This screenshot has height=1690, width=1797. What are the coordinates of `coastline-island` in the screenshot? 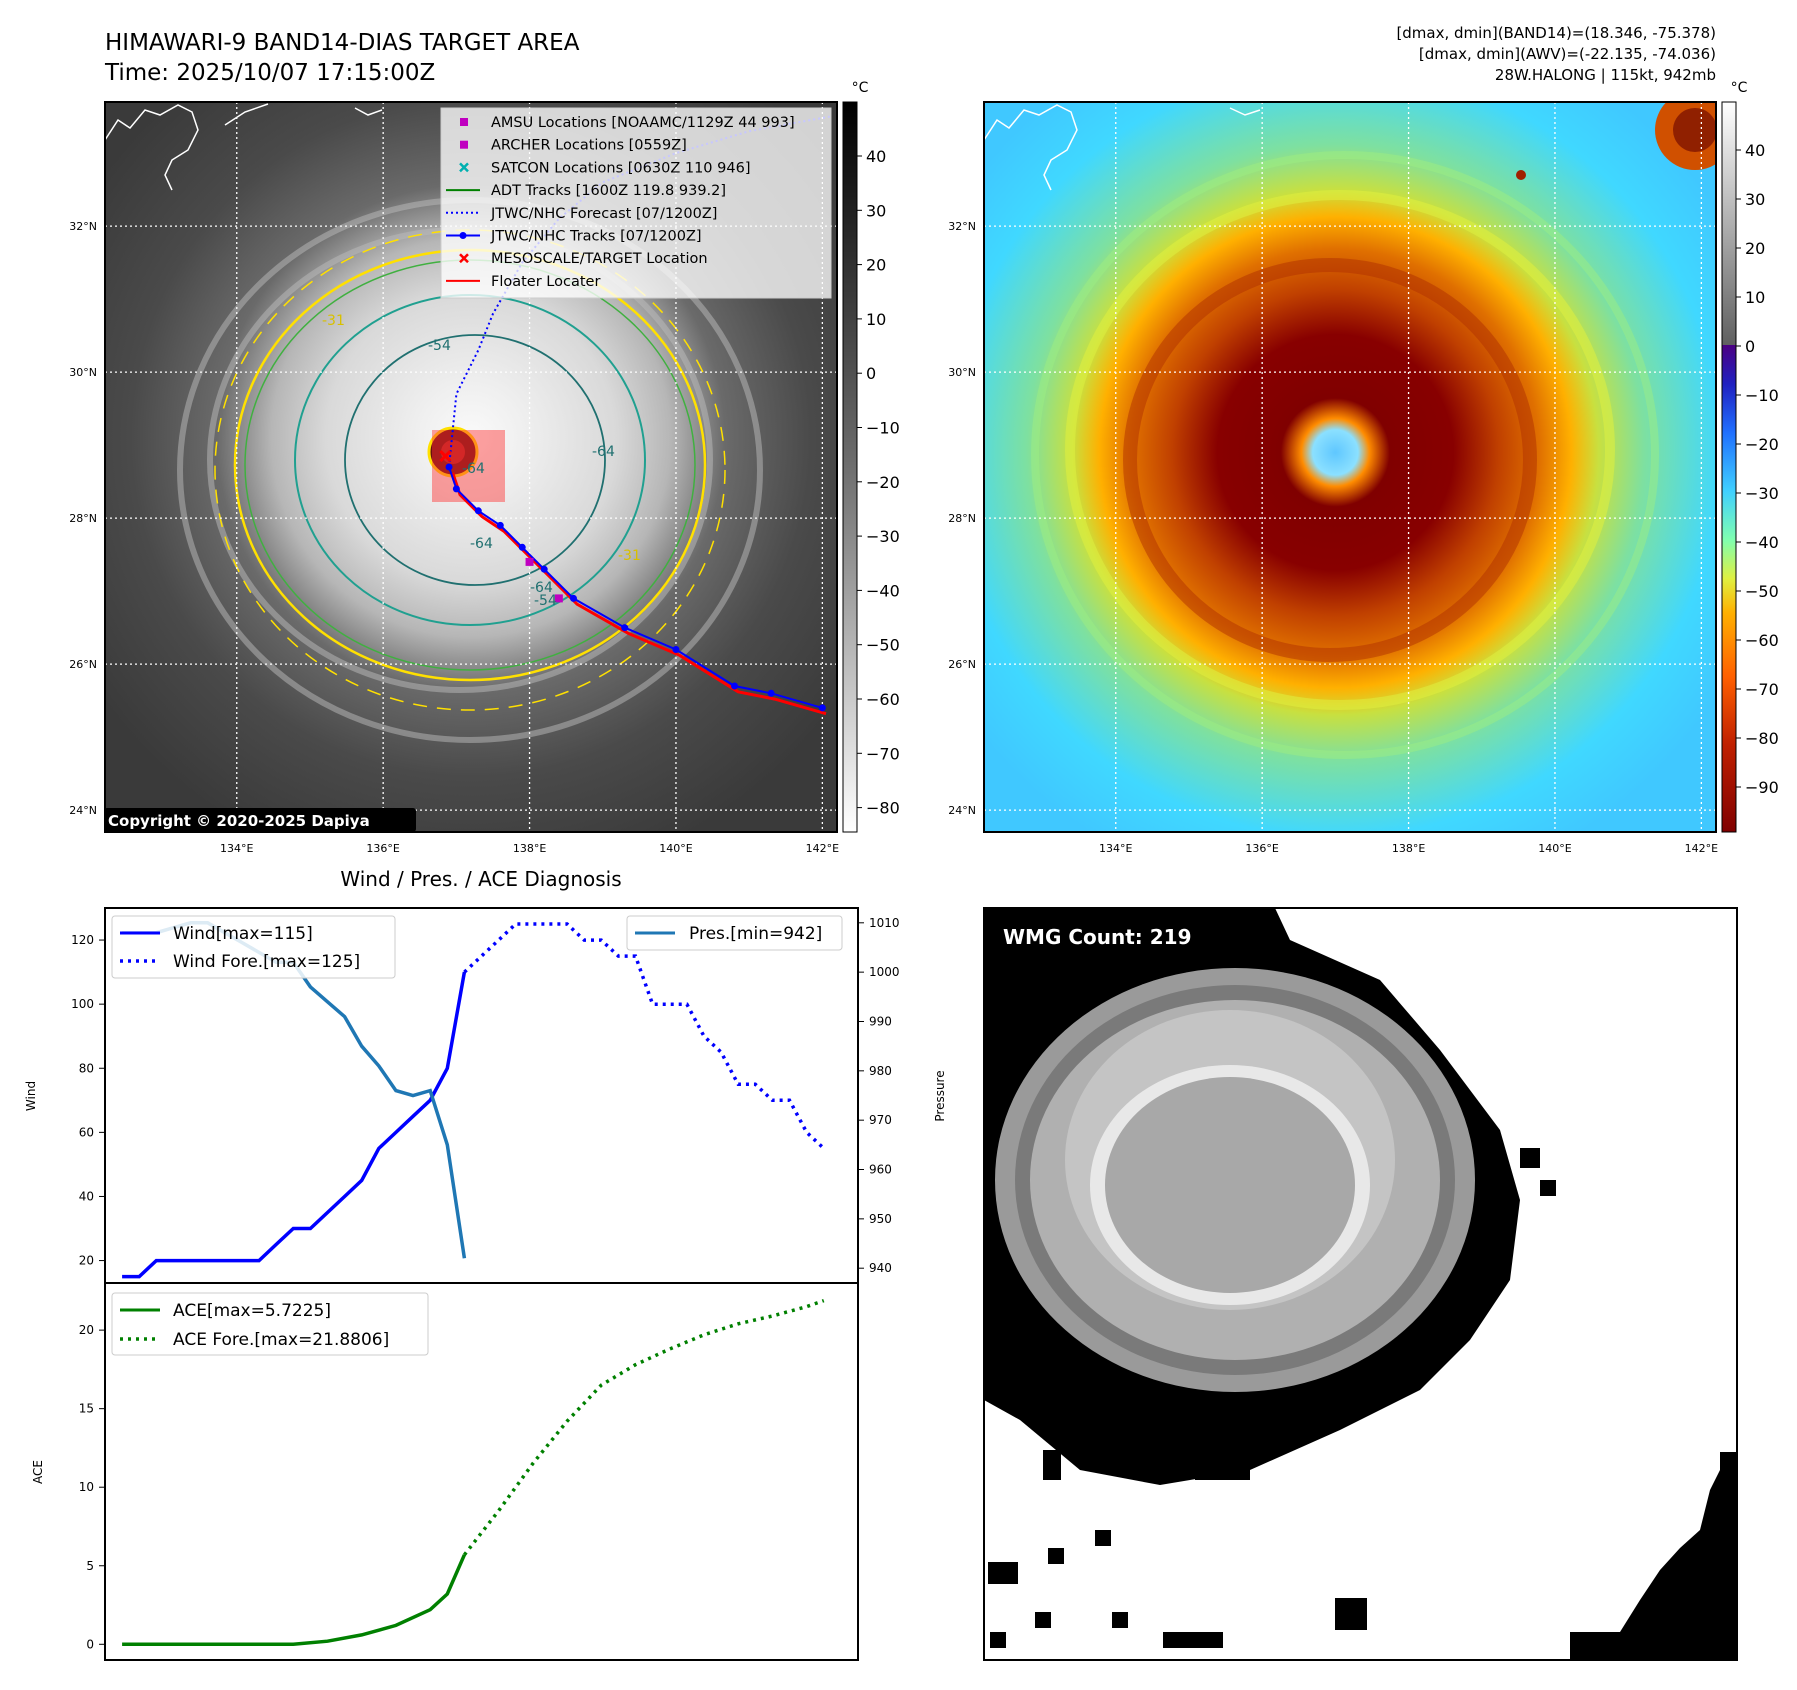 It's located at (246, 114).